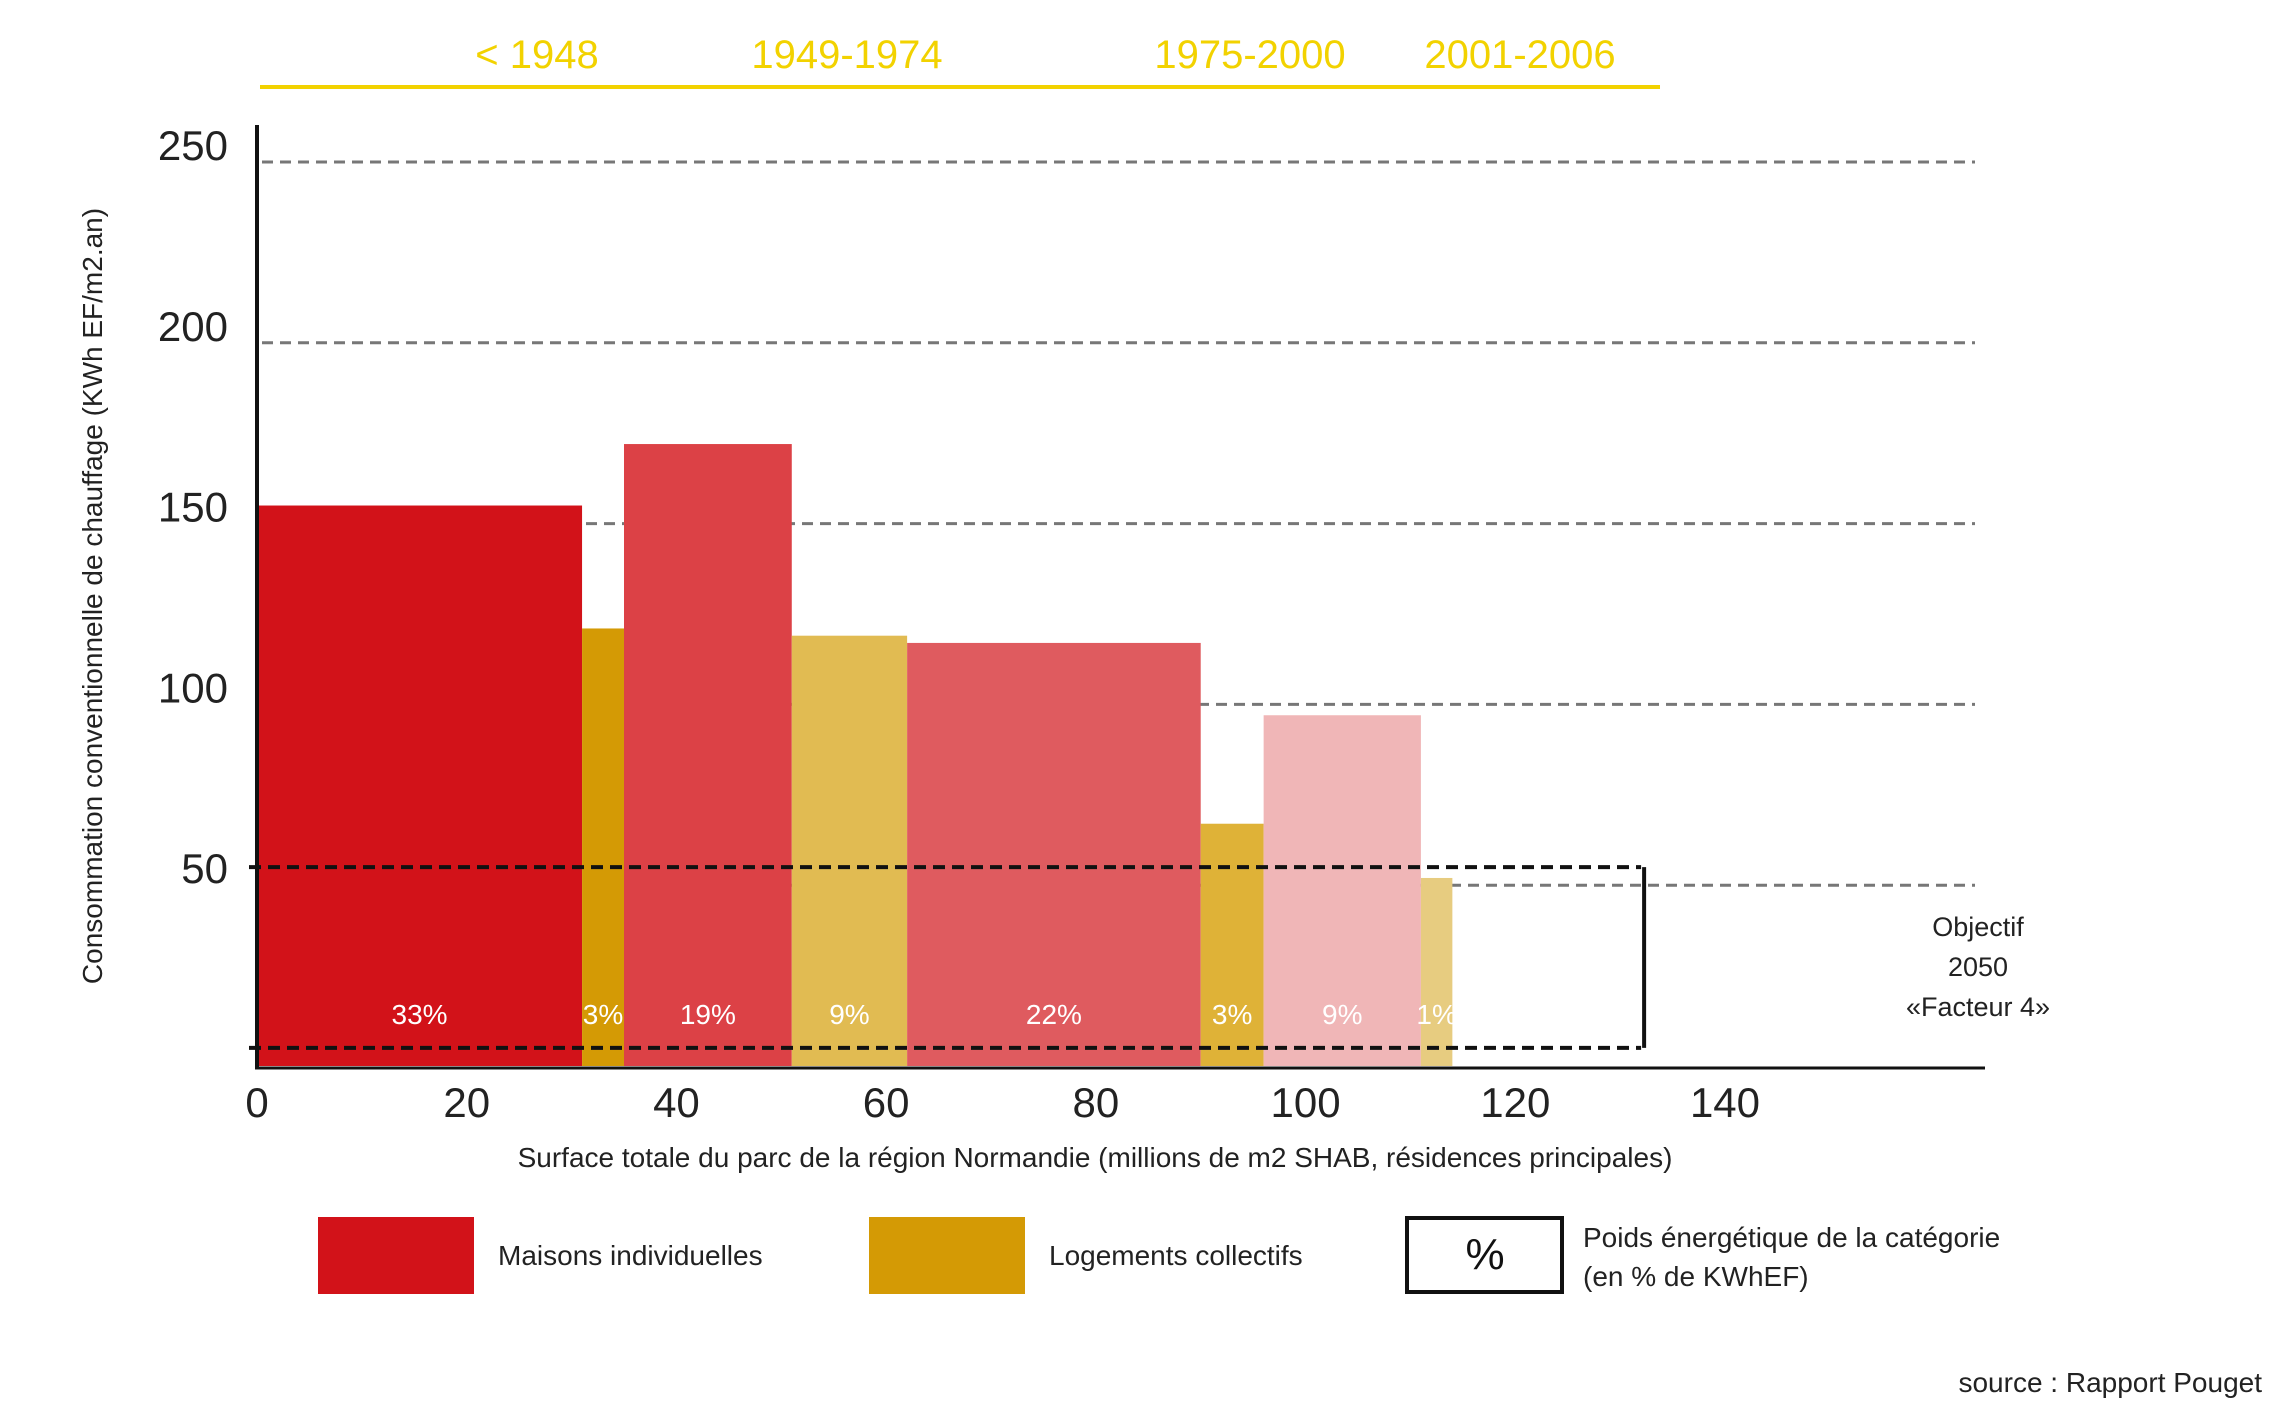 This screenshot has height=1421, width=2292. What do you see at coordinates (603, 1014) in the screenshot?
I see `bar-percent-label-1: 3%` at bounding box center [603, 1014].